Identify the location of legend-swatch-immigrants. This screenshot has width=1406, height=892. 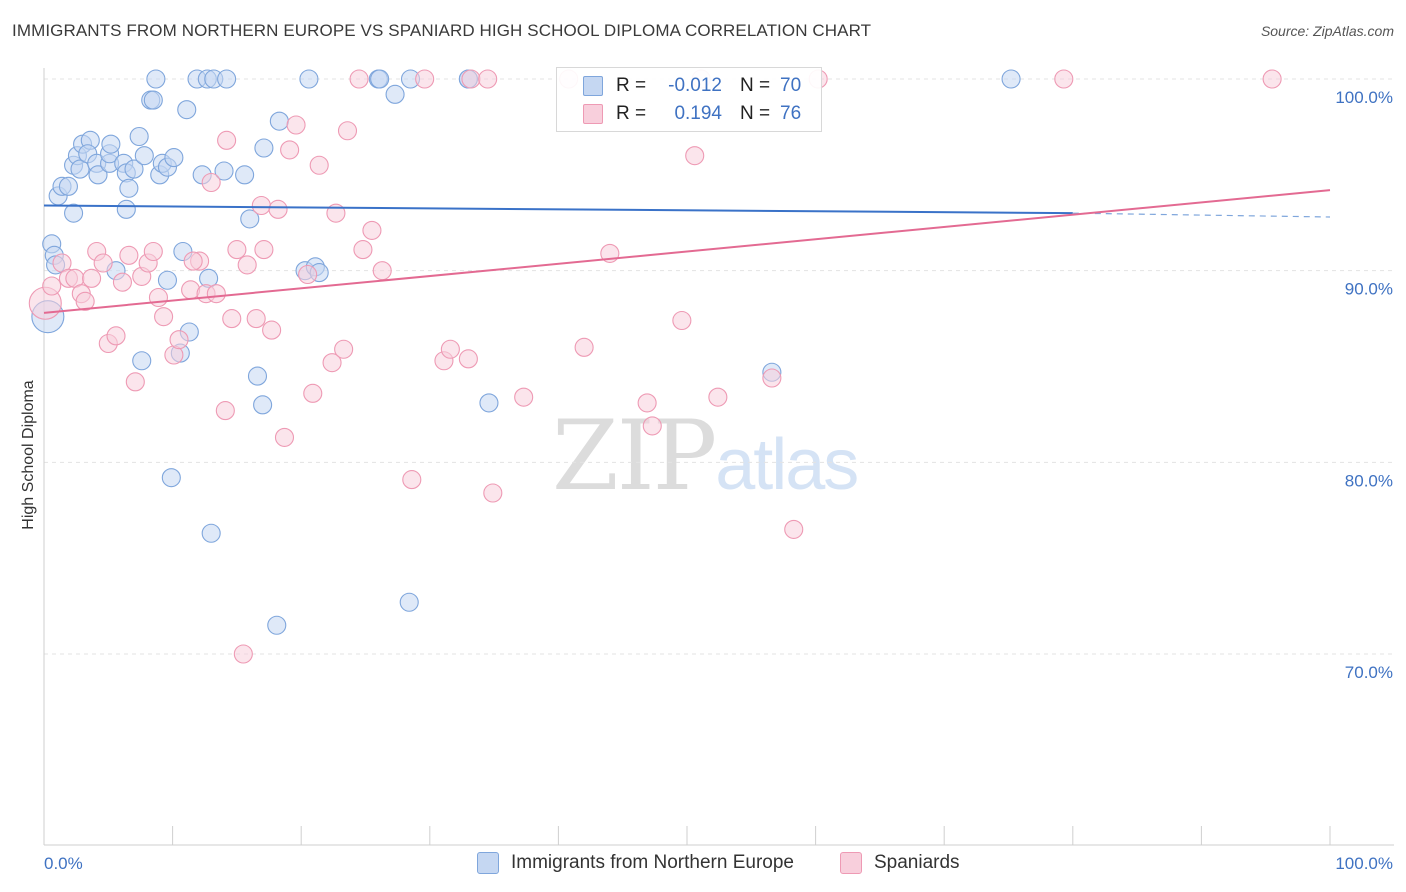
(488, 863).